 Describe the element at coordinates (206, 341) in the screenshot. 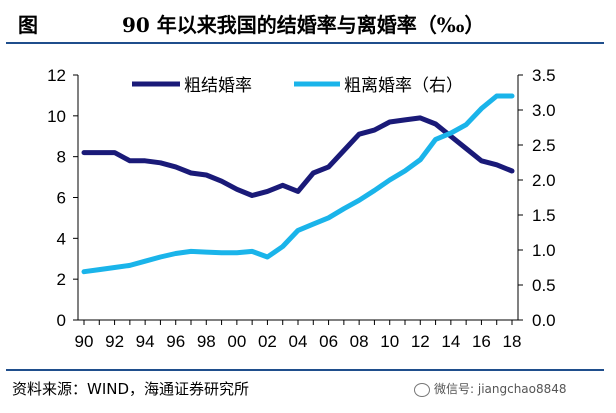

I see `x-tick-label: 98` at that location.